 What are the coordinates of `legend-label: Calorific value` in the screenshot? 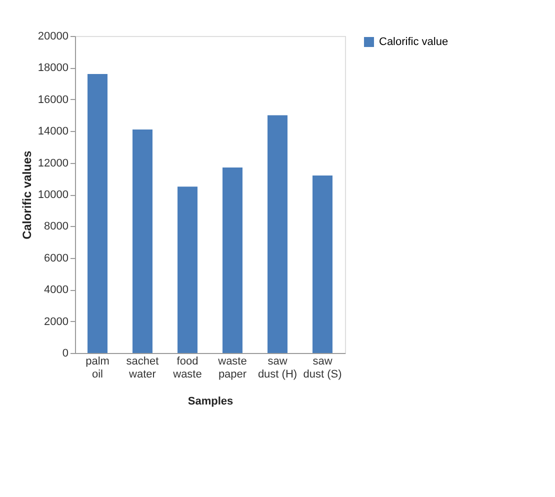 It's located at (413, 42).